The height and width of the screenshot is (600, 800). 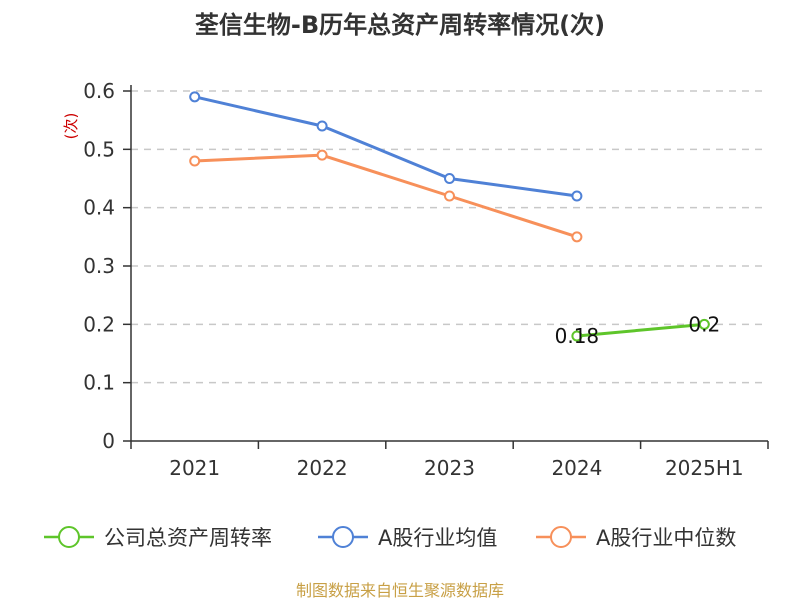 What do you see at coordinates (71, 126) in the screenshot?
I see `y-axis-label: (次)` at bounding box center [71, 126].